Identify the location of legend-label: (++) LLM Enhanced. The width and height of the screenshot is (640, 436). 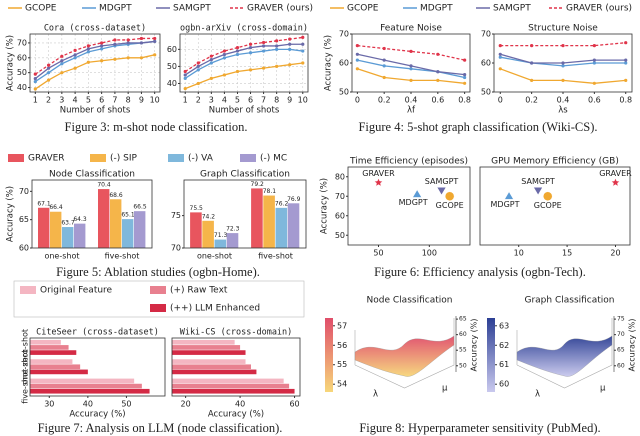
(215, 309).